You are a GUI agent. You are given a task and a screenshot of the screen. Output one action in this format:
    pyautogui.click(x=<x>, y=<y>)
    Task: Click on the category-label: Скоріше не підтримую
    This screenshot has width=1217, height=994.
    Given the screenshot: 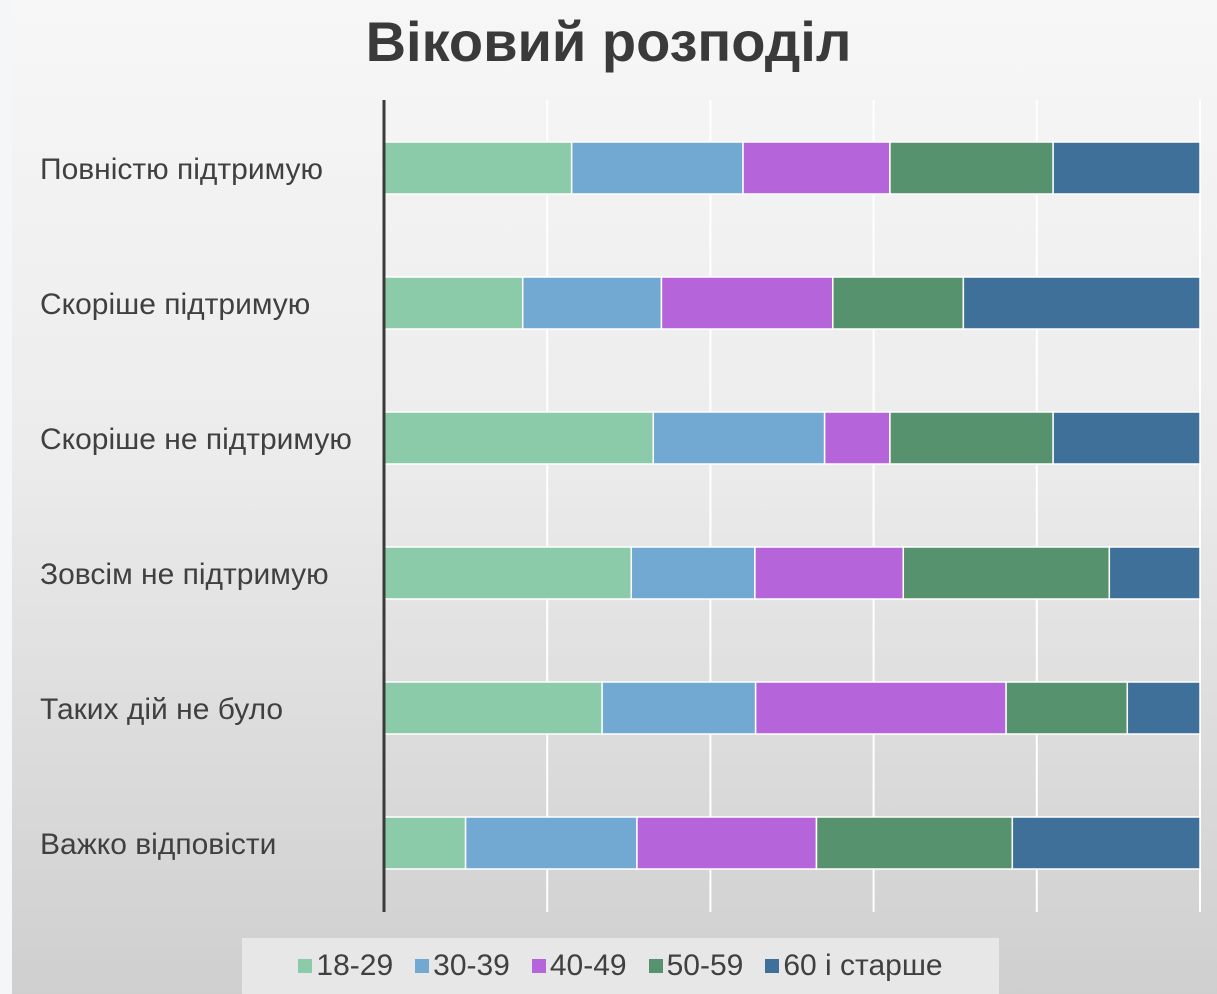 What is the action you would take?
    pyautogui.click(x=196, y=439)
    